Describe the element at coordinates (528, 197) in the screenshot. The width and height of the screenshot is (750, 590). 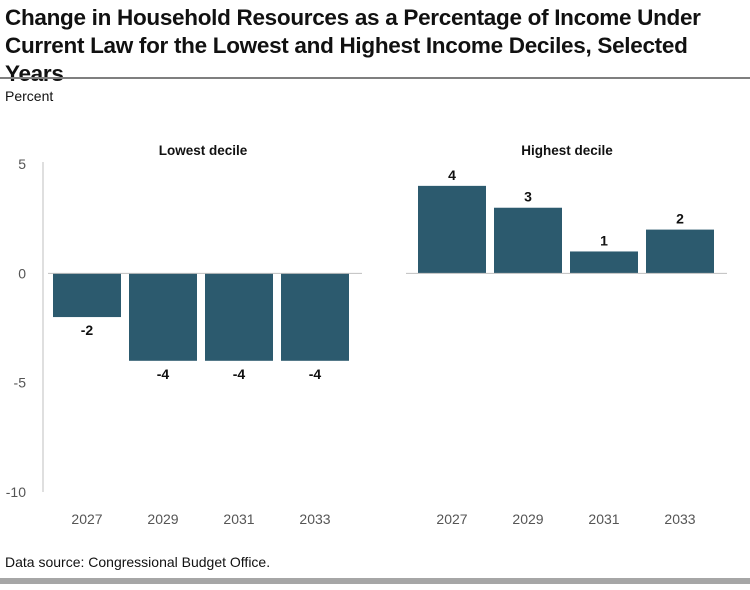
I see `bar-value-label: 3` at that location.